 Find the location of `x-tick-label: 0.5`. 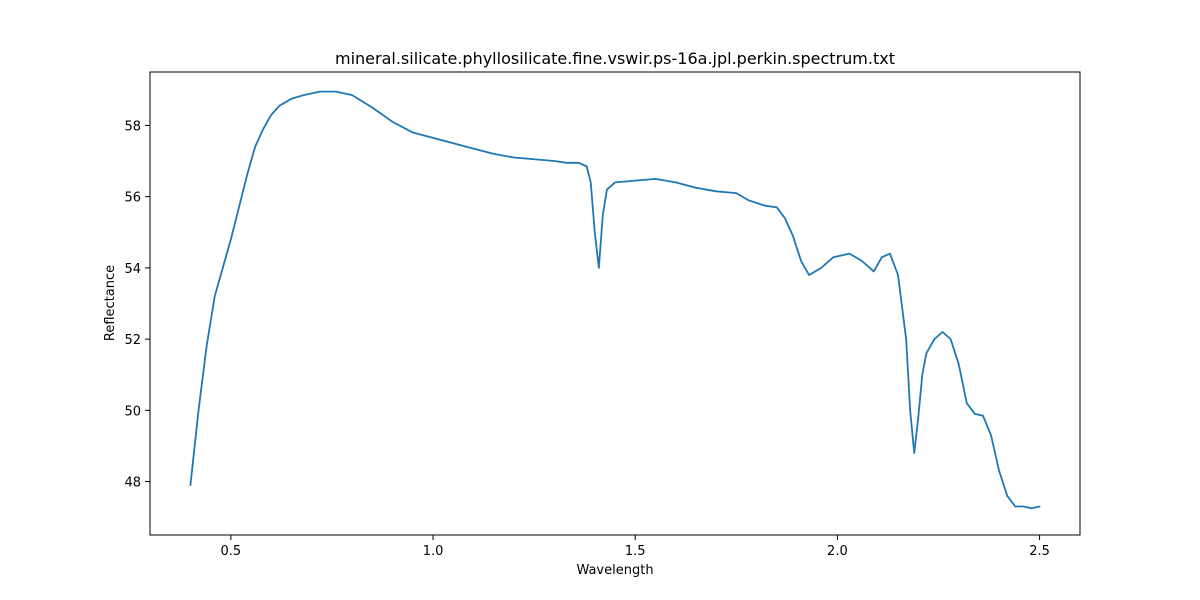

x-tick-label: 0.5 is located at coordinates (231, 551).